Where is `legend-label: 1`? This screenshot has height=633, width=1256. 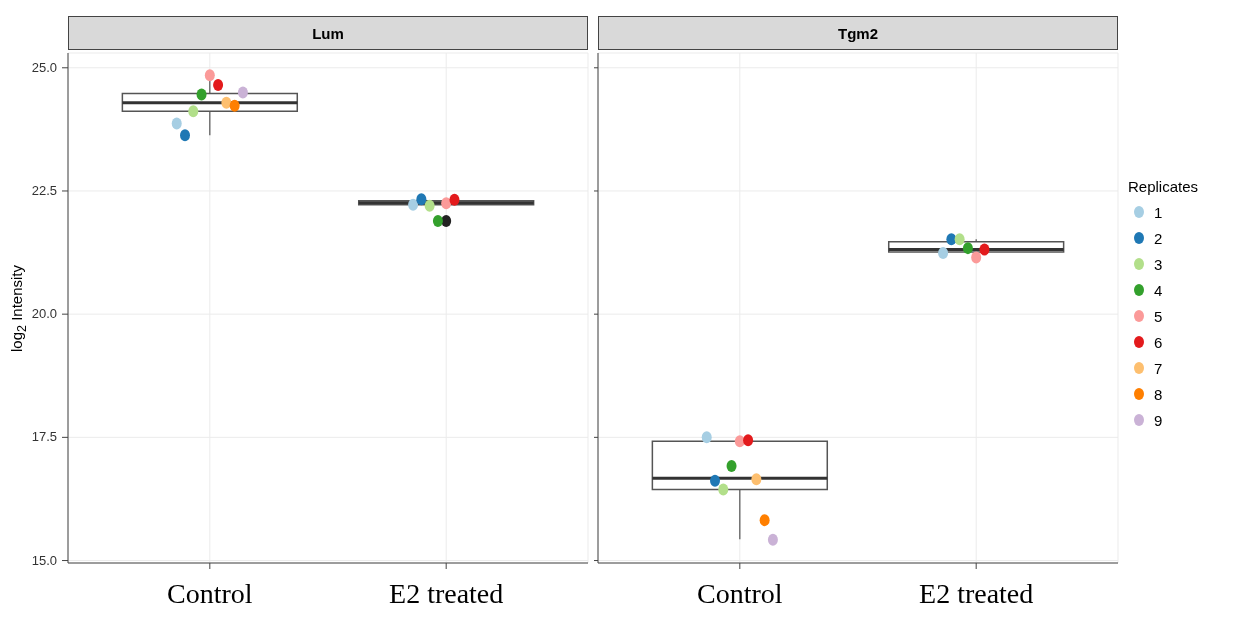
legend-label: 1 is located at coordinates (1158, 212).